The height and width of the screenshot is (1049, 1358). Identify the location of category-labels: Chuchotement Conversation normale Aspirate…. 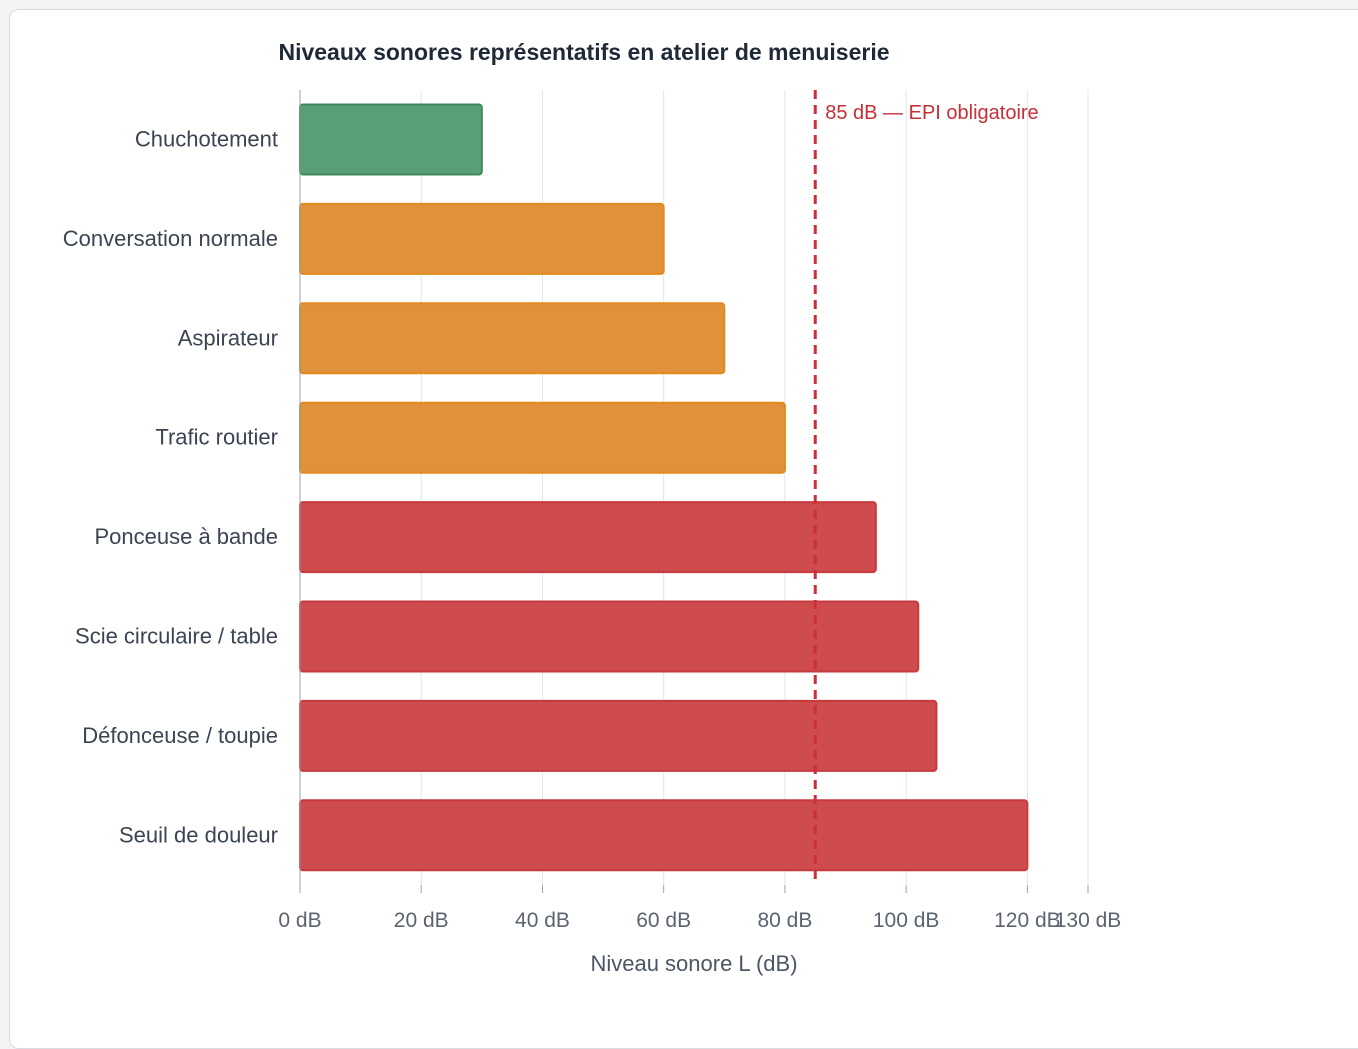
(170, 487).